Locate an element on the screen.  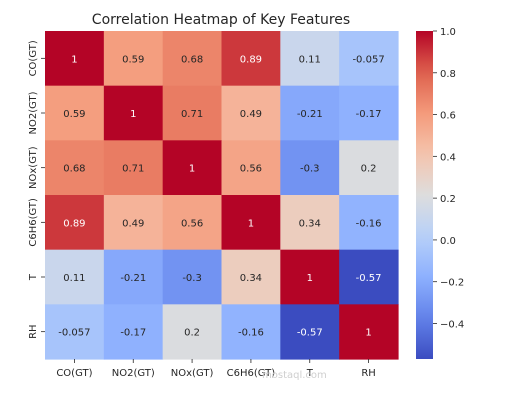
x-tick-label: NO2(GT) is located at coordinates (133, 373).